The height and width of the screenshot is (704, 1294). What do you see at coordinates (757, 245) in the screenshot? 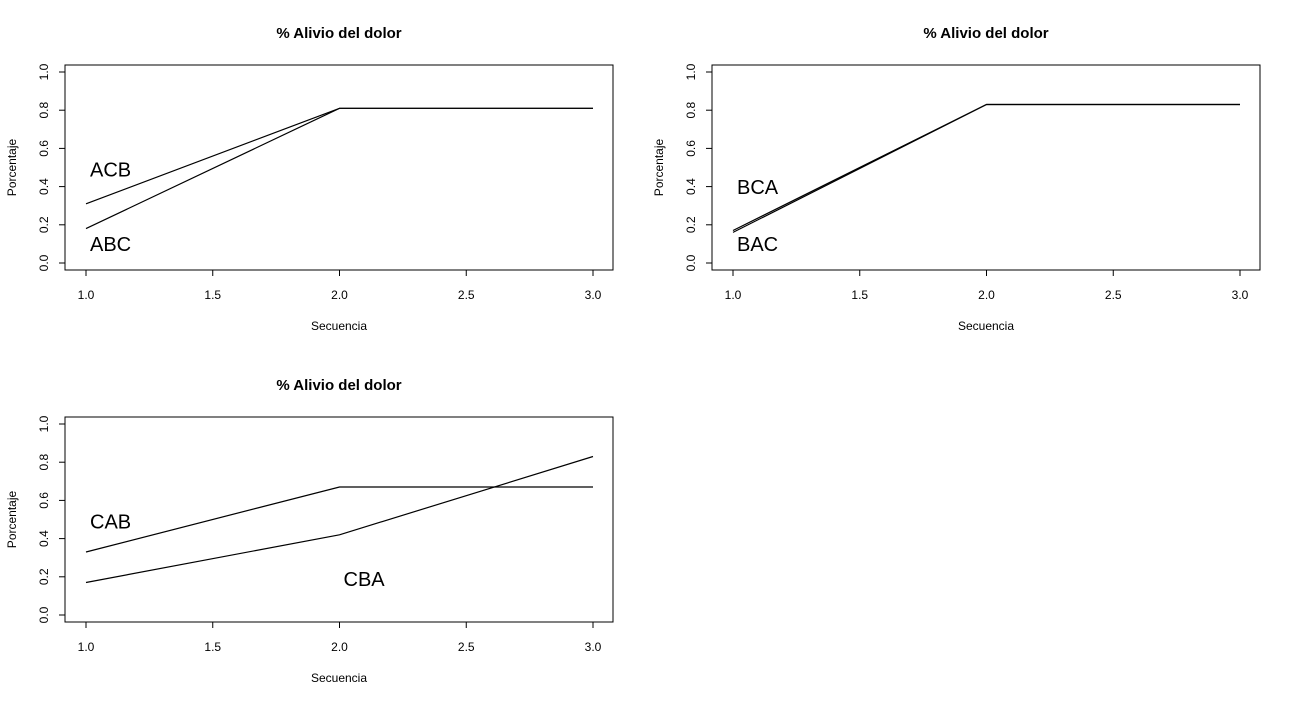
I see `series-annotation: BAC` at bounding box center [757, 245].